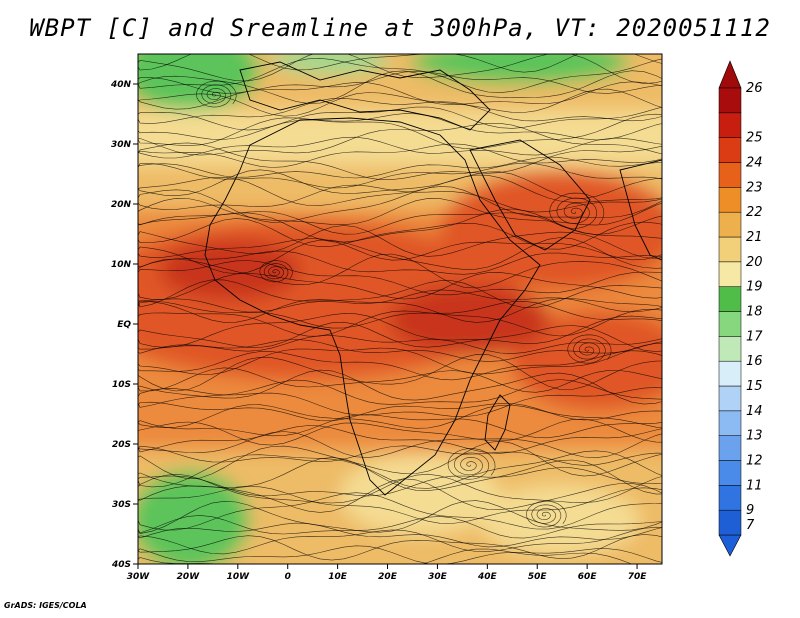 The image size is (800, 618). I want to click on europe-coastline, so click(365, 96).